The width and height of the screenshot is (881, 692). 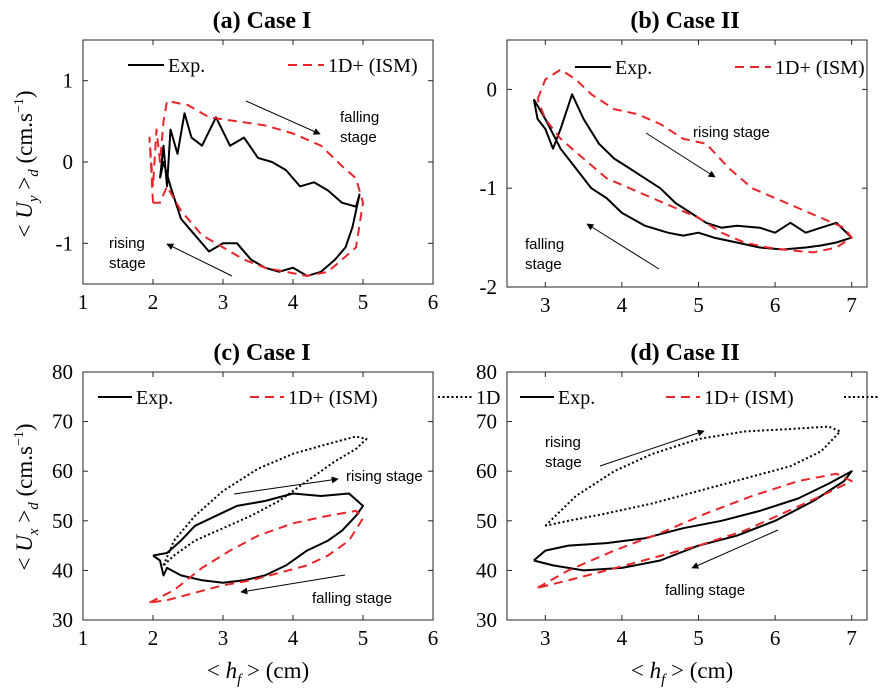 I want to click on panel-c-title: (c) Case I, so click(x=261, y=353).